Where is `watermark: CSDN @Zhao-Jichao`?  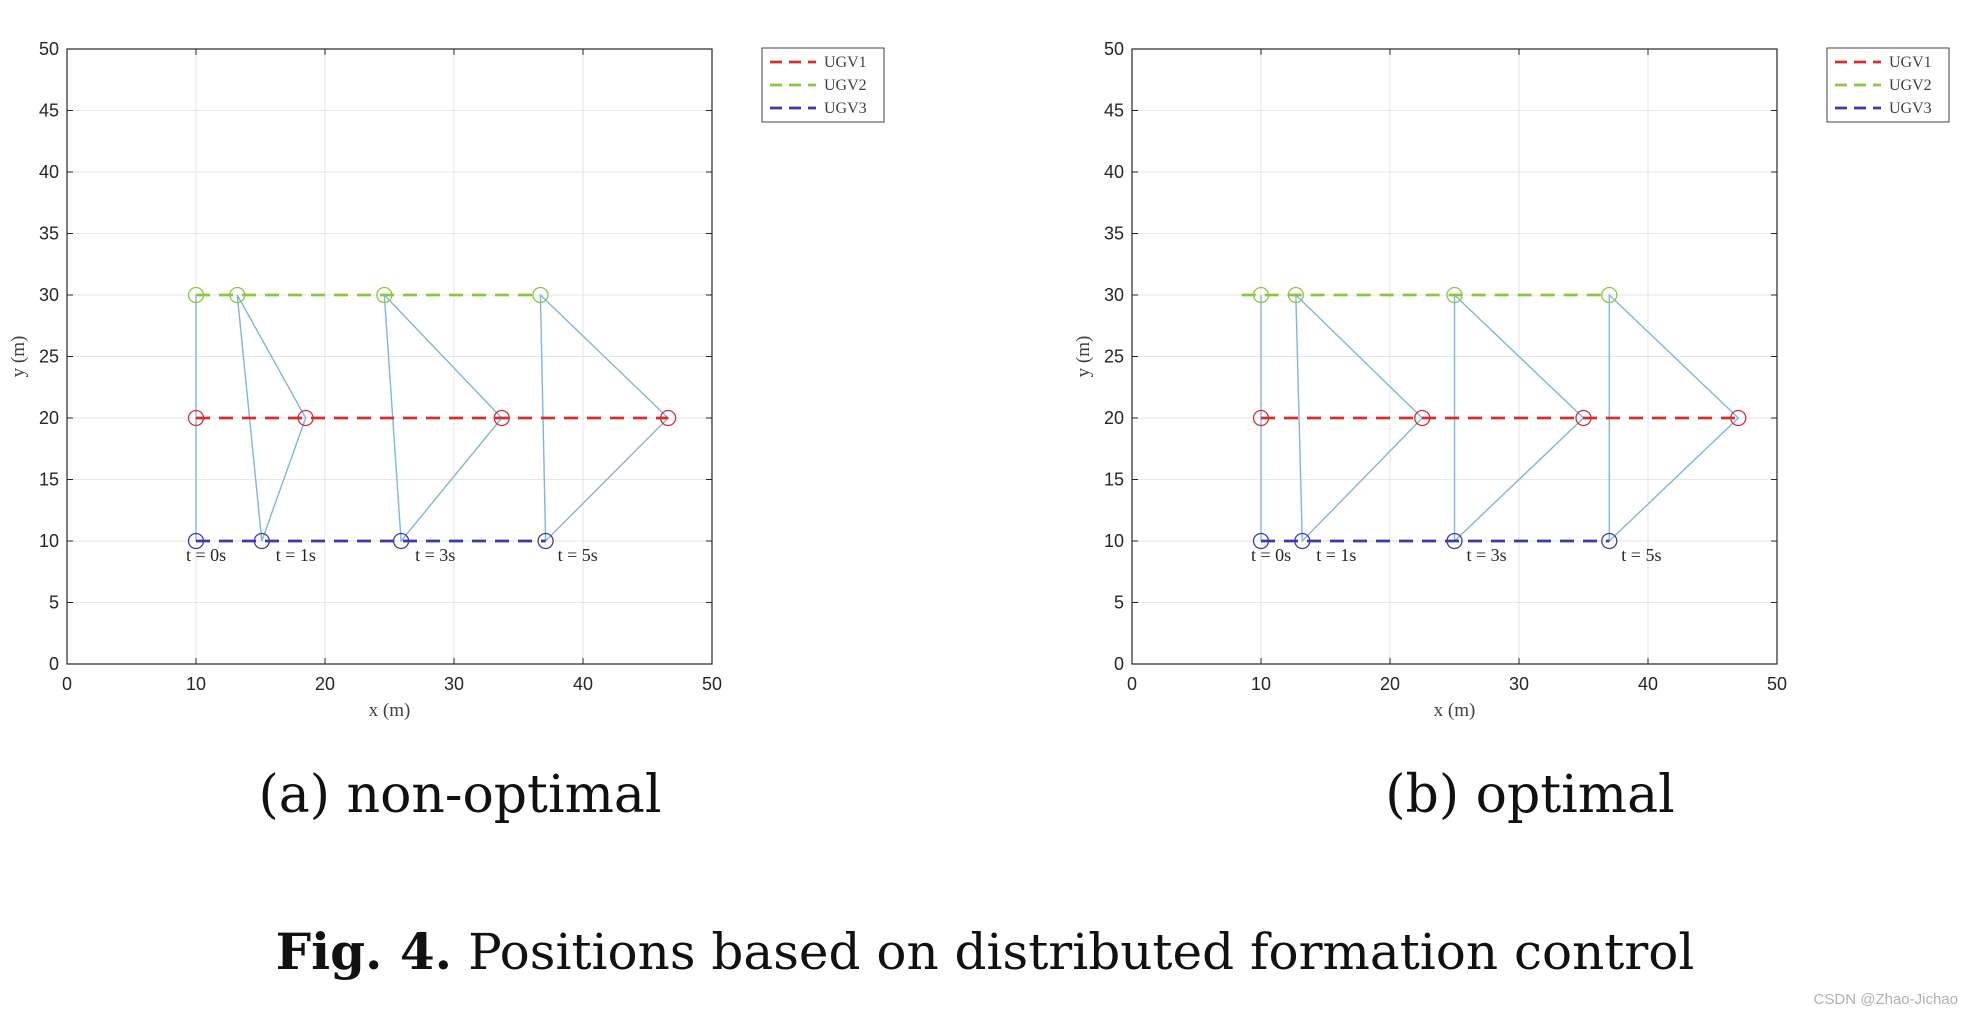
watermark: CSDN @Zhao-Jichao is located at coordinates (1885, 999).